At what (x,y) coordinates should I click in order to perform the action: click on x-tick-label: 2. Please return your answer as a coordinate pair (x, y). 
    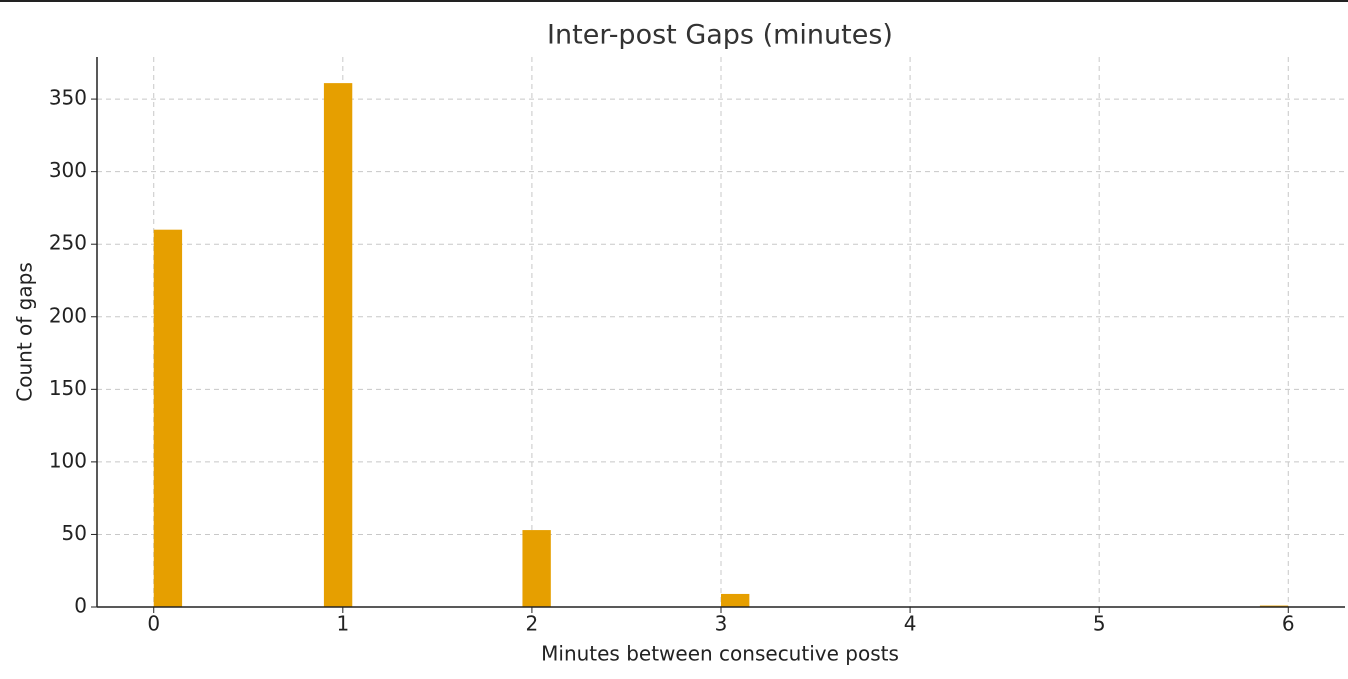
    Looking at the image, I should click on (532, 624).